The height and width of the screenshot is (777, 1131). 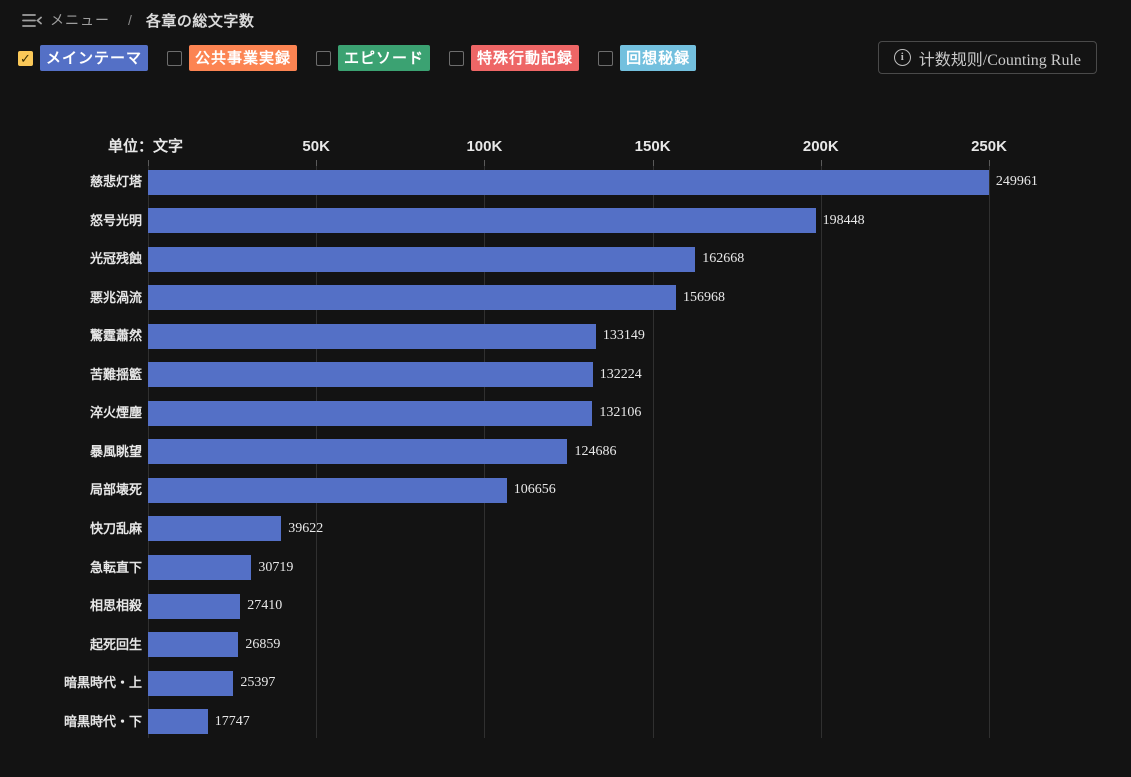 I want to click on value-label: 26859, so click(x=263, y=644).